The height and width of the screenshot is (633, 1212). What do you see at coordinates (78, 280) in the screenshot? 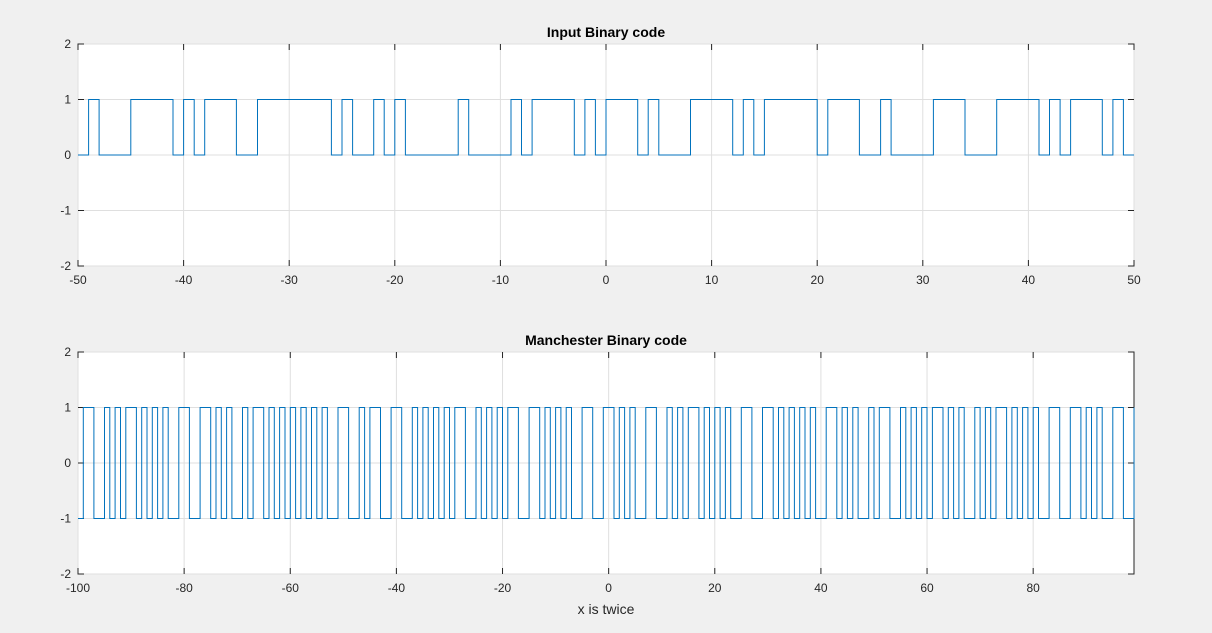
I see `x-tick-label: -50` at bounding box center [78, 280].